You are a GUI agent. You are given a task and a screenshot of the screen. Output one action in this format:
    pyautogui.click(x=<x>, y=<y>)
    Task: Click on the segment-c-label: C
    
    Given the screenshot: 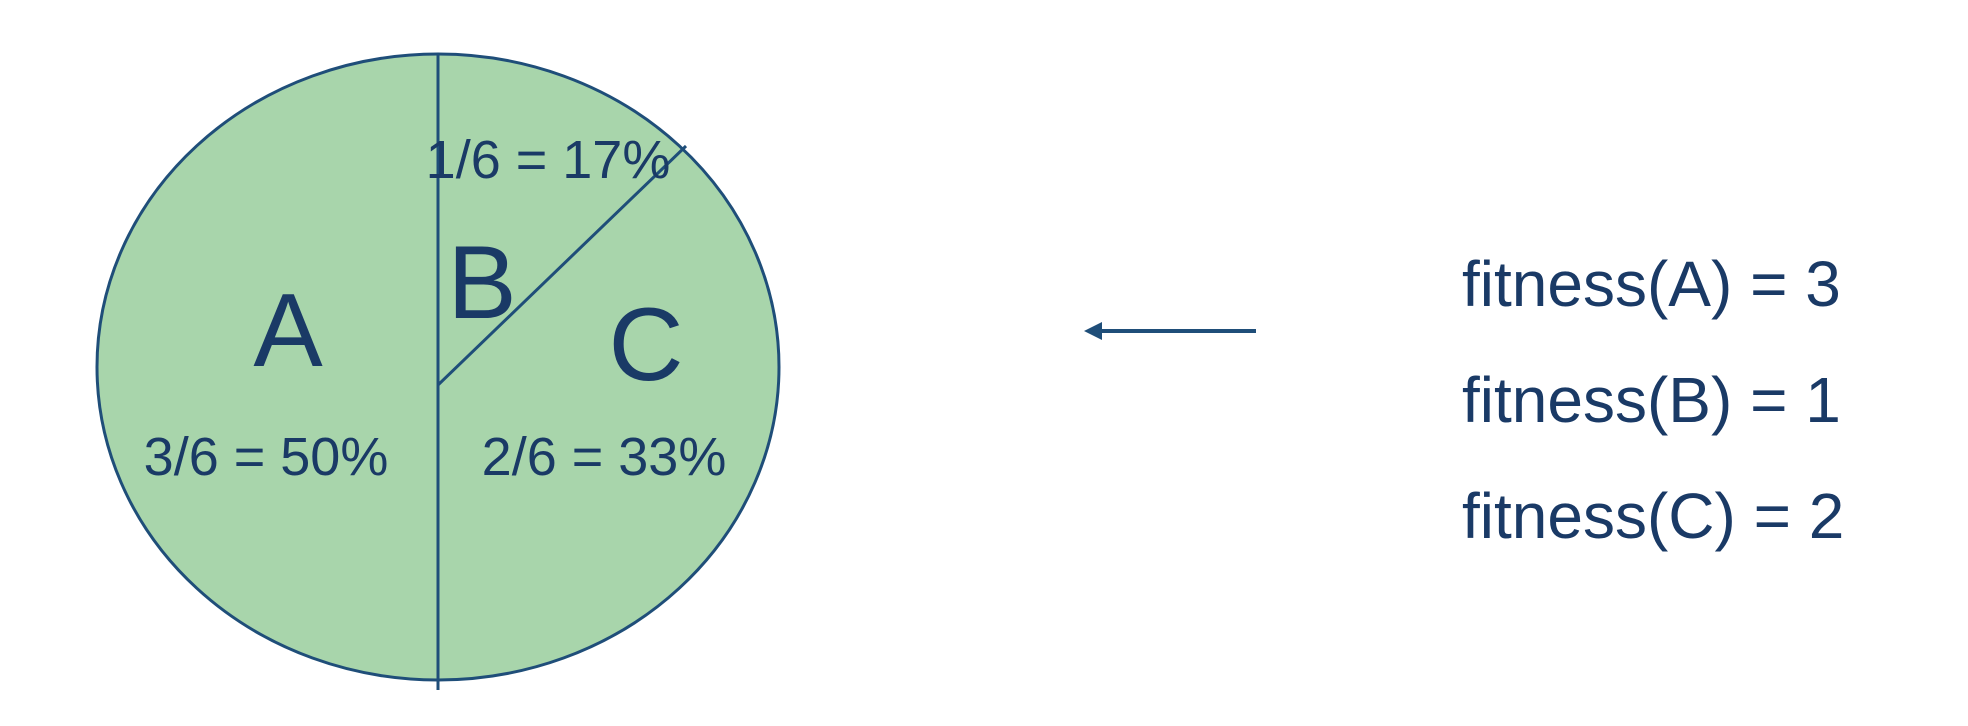 What is the action you would take?
    pyautogui.click(x=645, y=345)
    